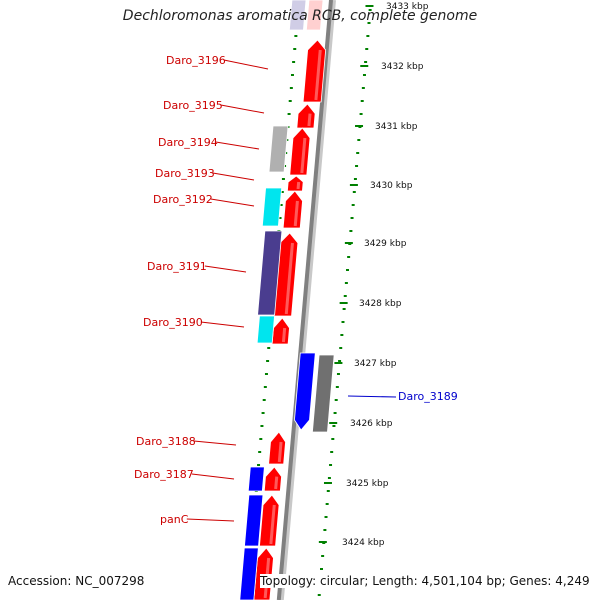  What do you see at coordinates (375, 364) in the screenshot?
I see `scale-label: 3427 kbp` at bounding box center [375, 364].